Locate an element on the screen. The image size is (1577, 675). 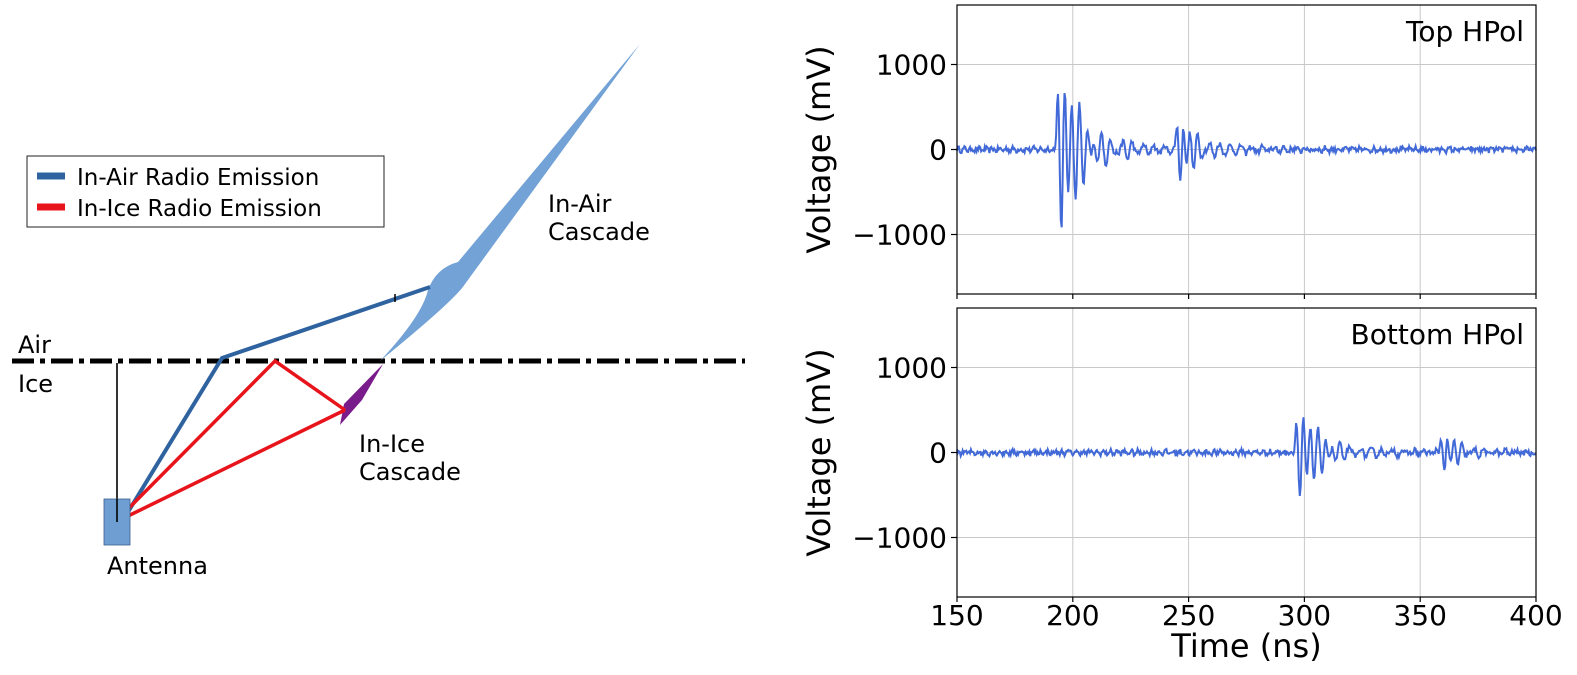
x-tick-label: 150 is located at coordinates (956, 615).